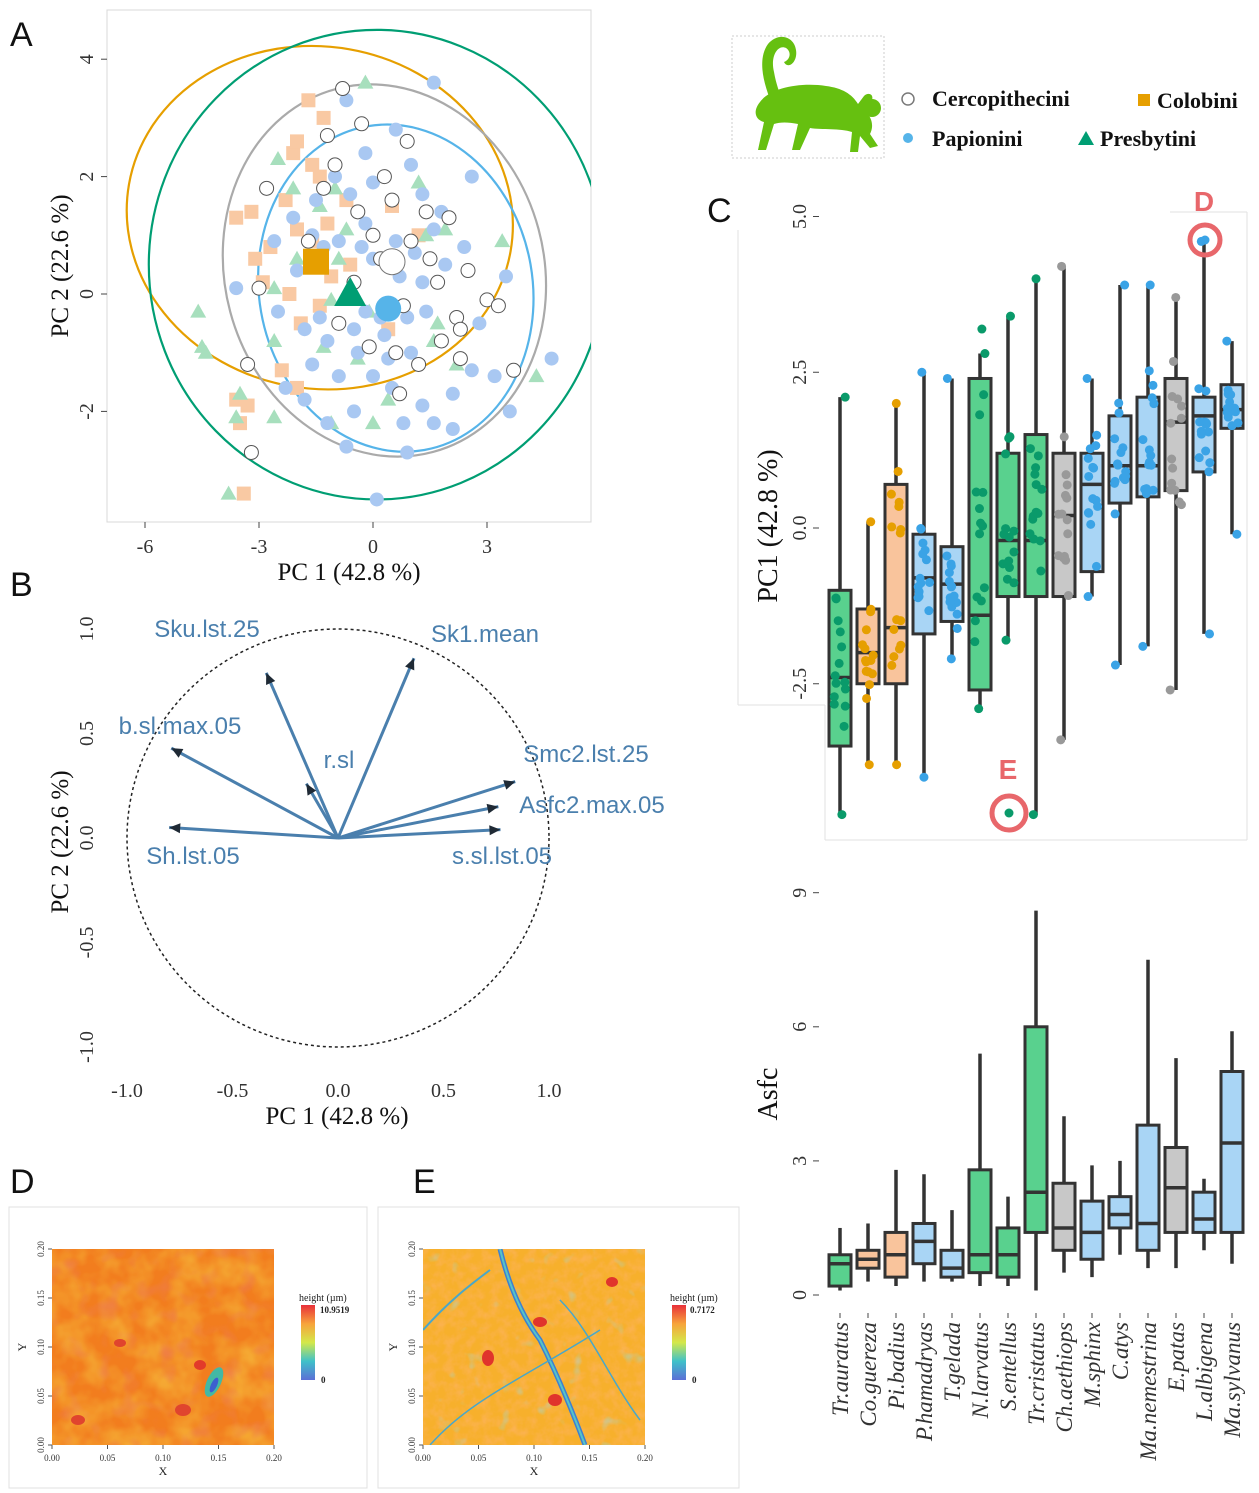 Image resolution: width=1259 pixels, height=1493 pixels. I want to click on panel-e-legend-min: 0, so click(694, 1380).